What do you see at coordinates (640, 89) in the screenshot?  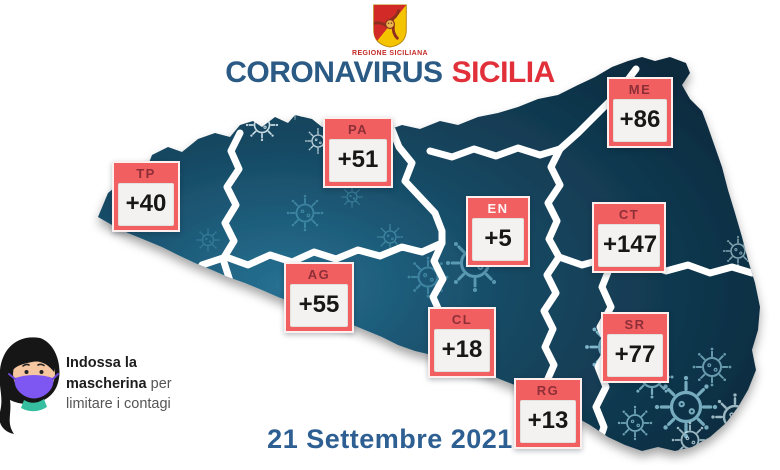 I see `province-code: ME` at bounding box center [640, 89].